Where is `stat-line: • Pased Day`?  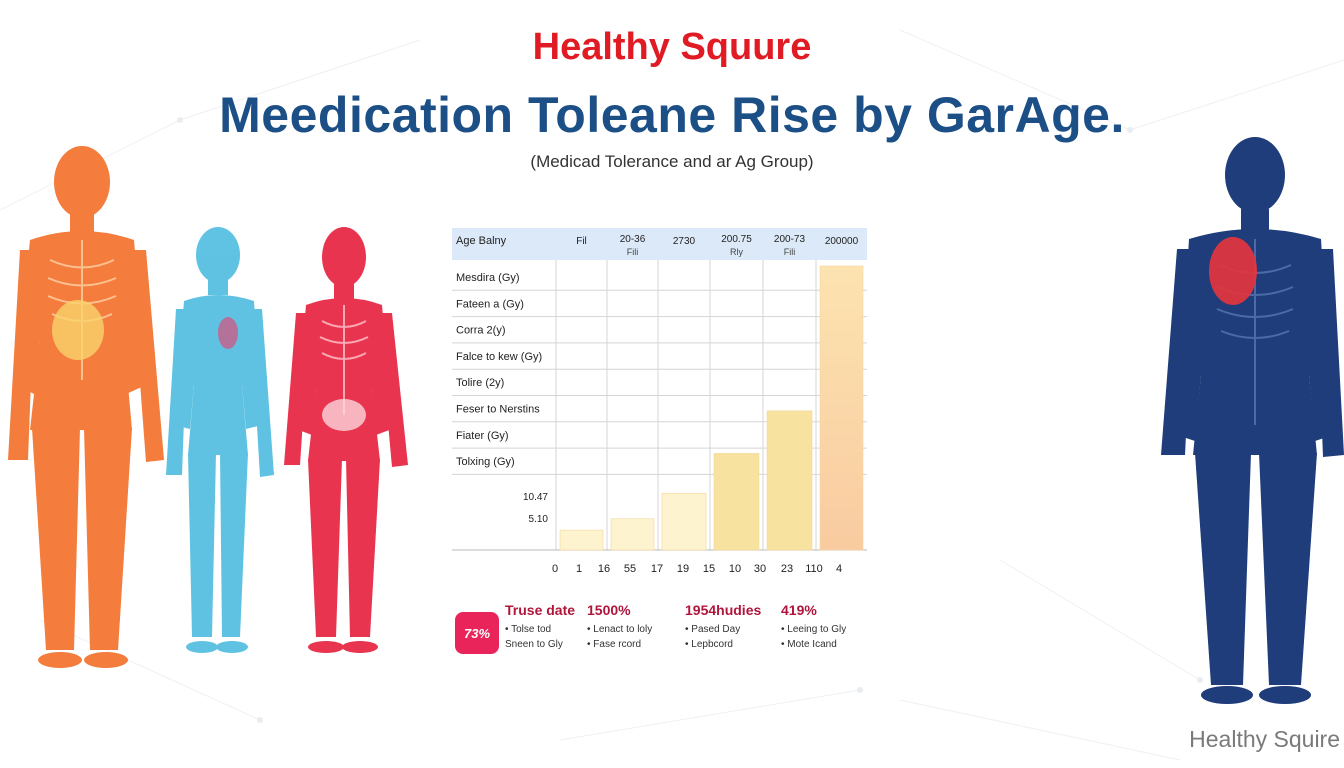
stat-line: • Pased Day is located at coordinates (713, 629).